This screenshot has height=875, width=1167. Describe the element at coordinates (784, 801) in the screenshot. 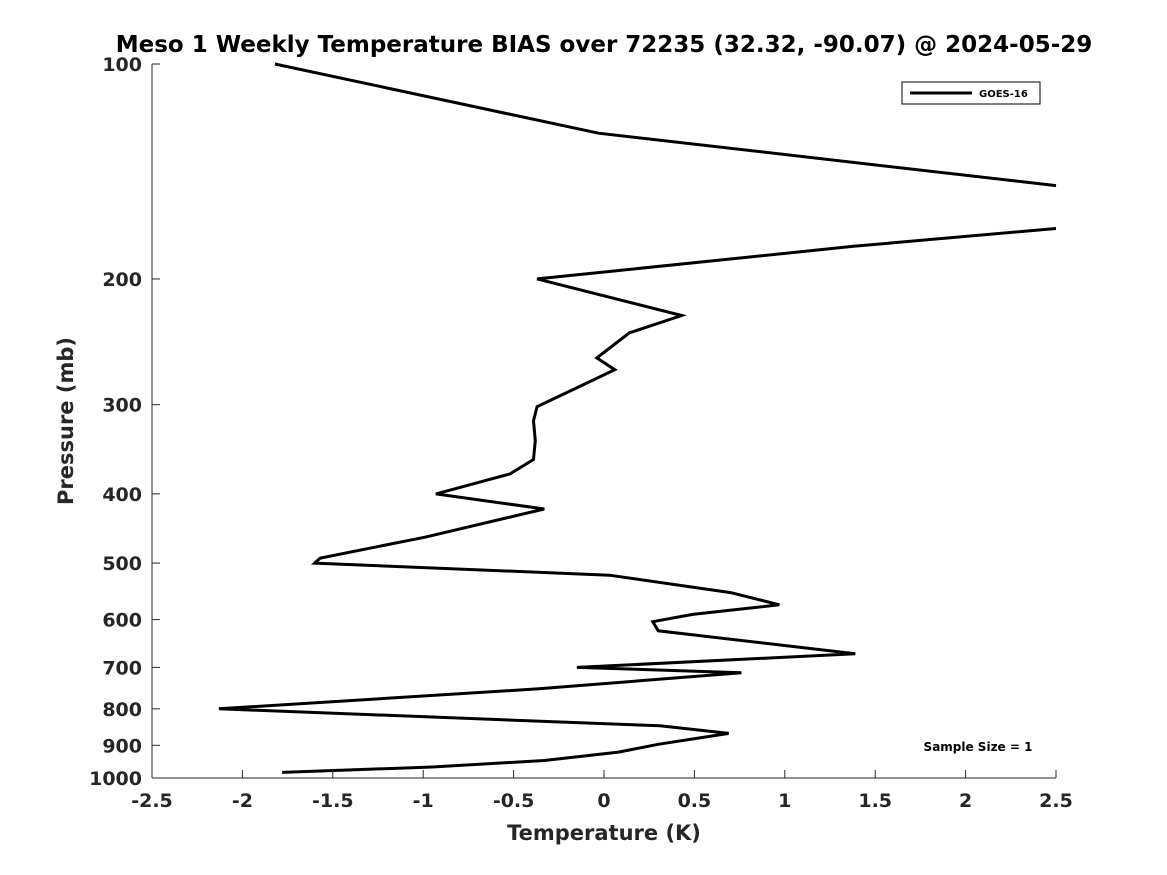

I see `x-tick-label: 1` at that location.